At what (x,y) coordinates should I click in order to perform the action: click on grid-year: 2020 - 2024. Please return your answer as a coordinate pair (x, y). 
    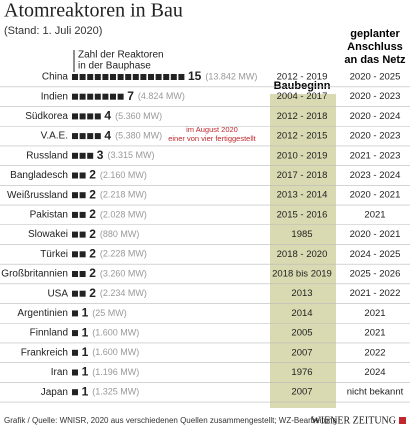
    Looking at the image, I should click on (375, 116).